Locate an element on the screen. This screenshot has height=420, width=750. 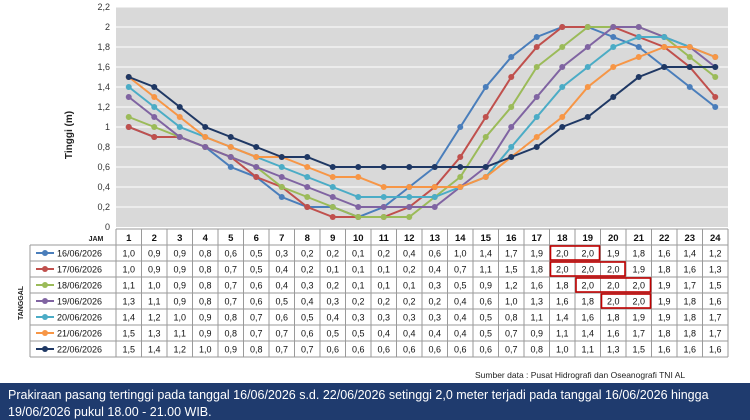
hour-label: 15 is located at coordinates (485, 238).